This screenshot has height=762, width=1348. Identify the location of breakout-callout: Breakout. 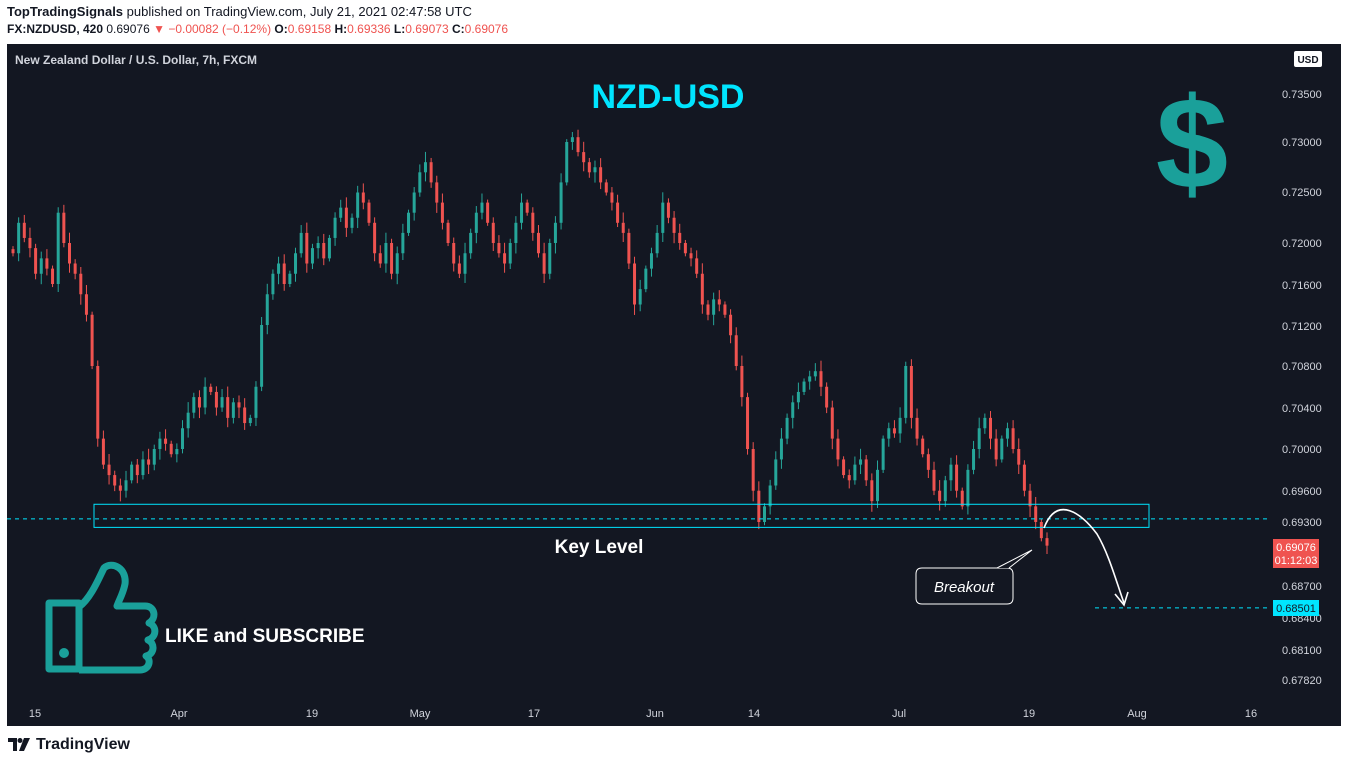
(974, 577).